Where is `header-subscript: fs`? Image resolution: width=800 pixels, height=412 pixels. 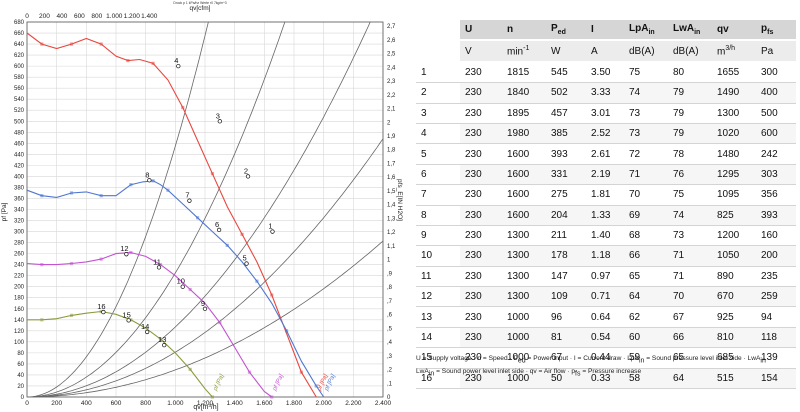 header-subscript: fs is located at coordinates (770, 33).